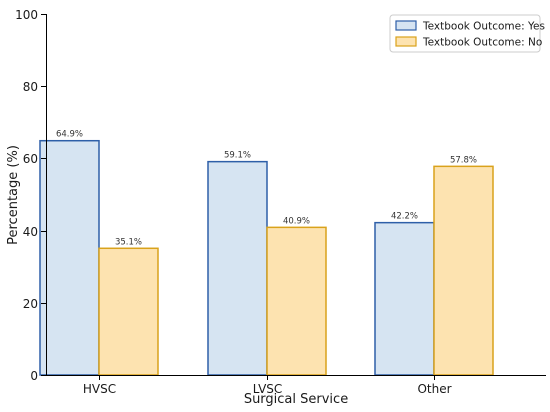  Describe the element at coordinates (463, 160) in the screenshot. I see `data-label-no-other: 57.8%` at that location.